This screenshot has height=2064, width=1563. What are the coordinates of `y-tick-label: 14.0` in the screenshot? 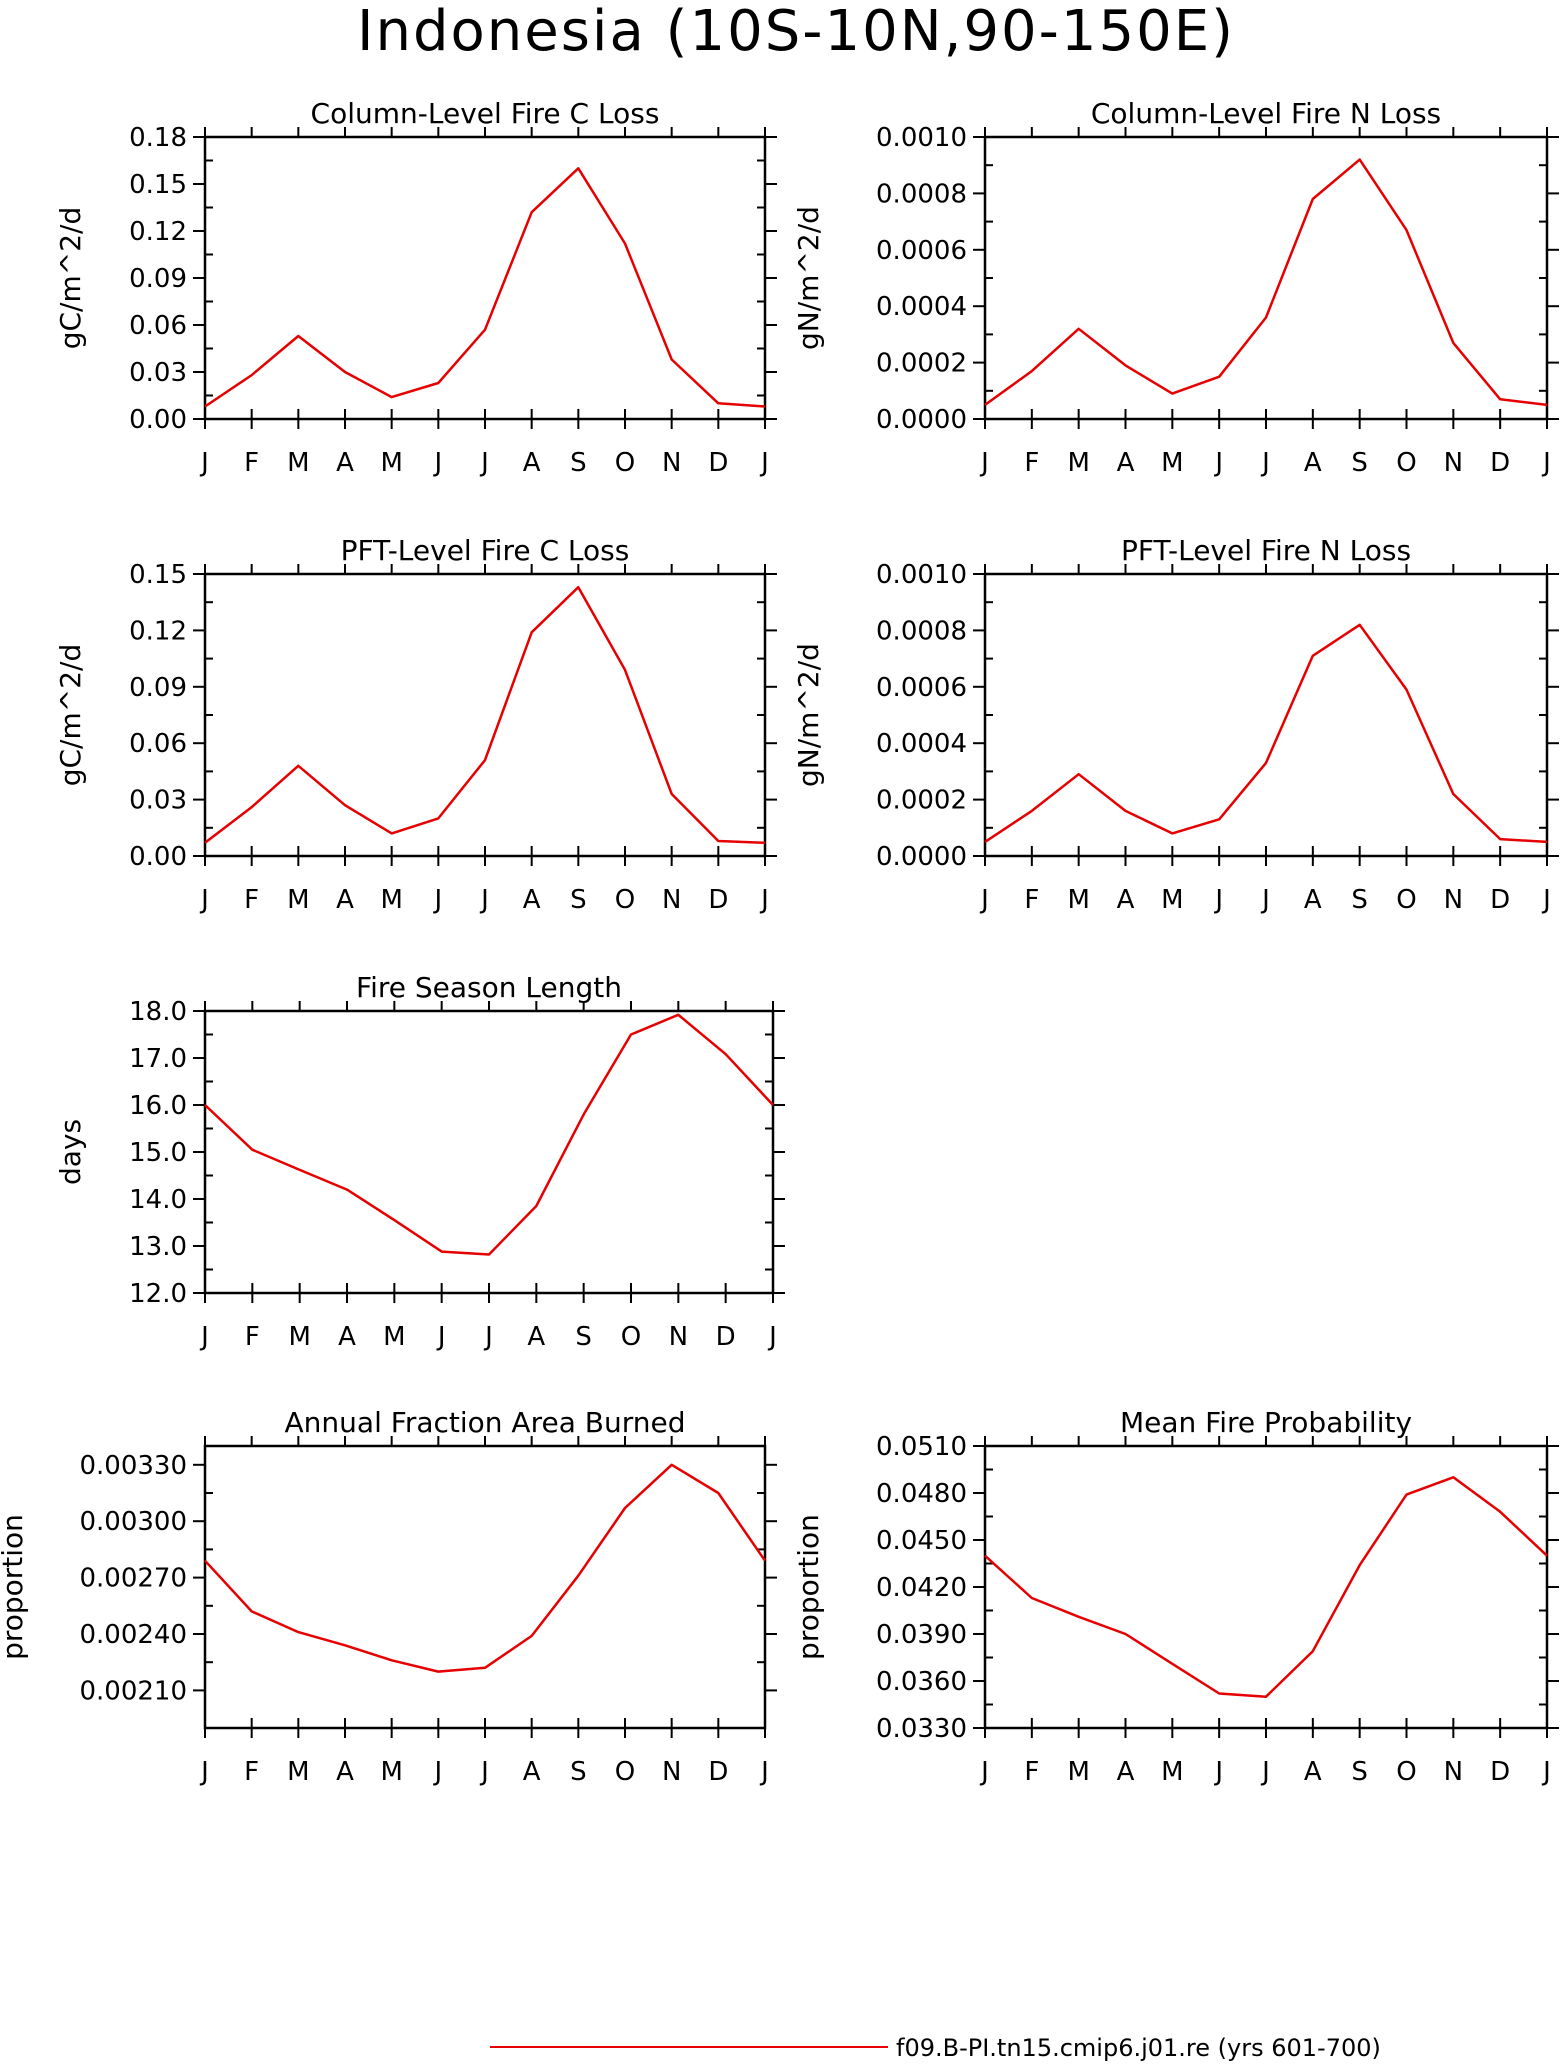 It's located at (158, 1200).